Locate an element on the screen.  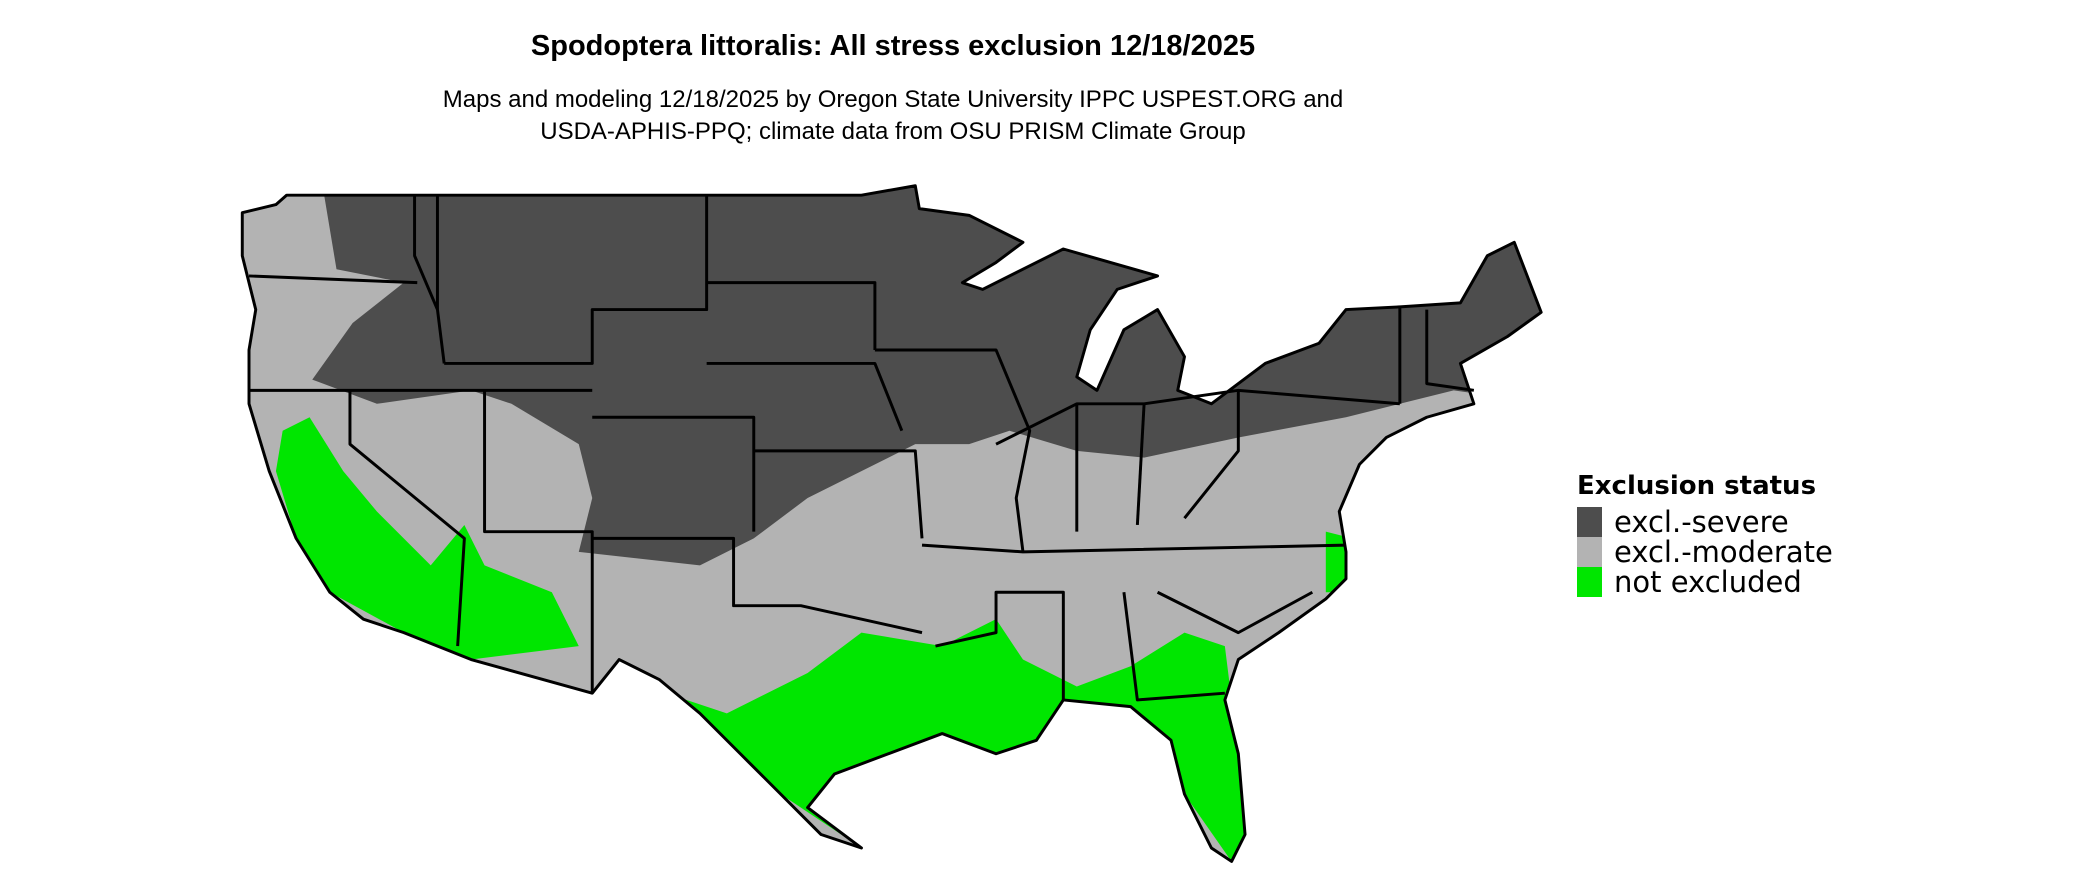
legend-swatch-not-excluded is located at coordinates (1589, 582).